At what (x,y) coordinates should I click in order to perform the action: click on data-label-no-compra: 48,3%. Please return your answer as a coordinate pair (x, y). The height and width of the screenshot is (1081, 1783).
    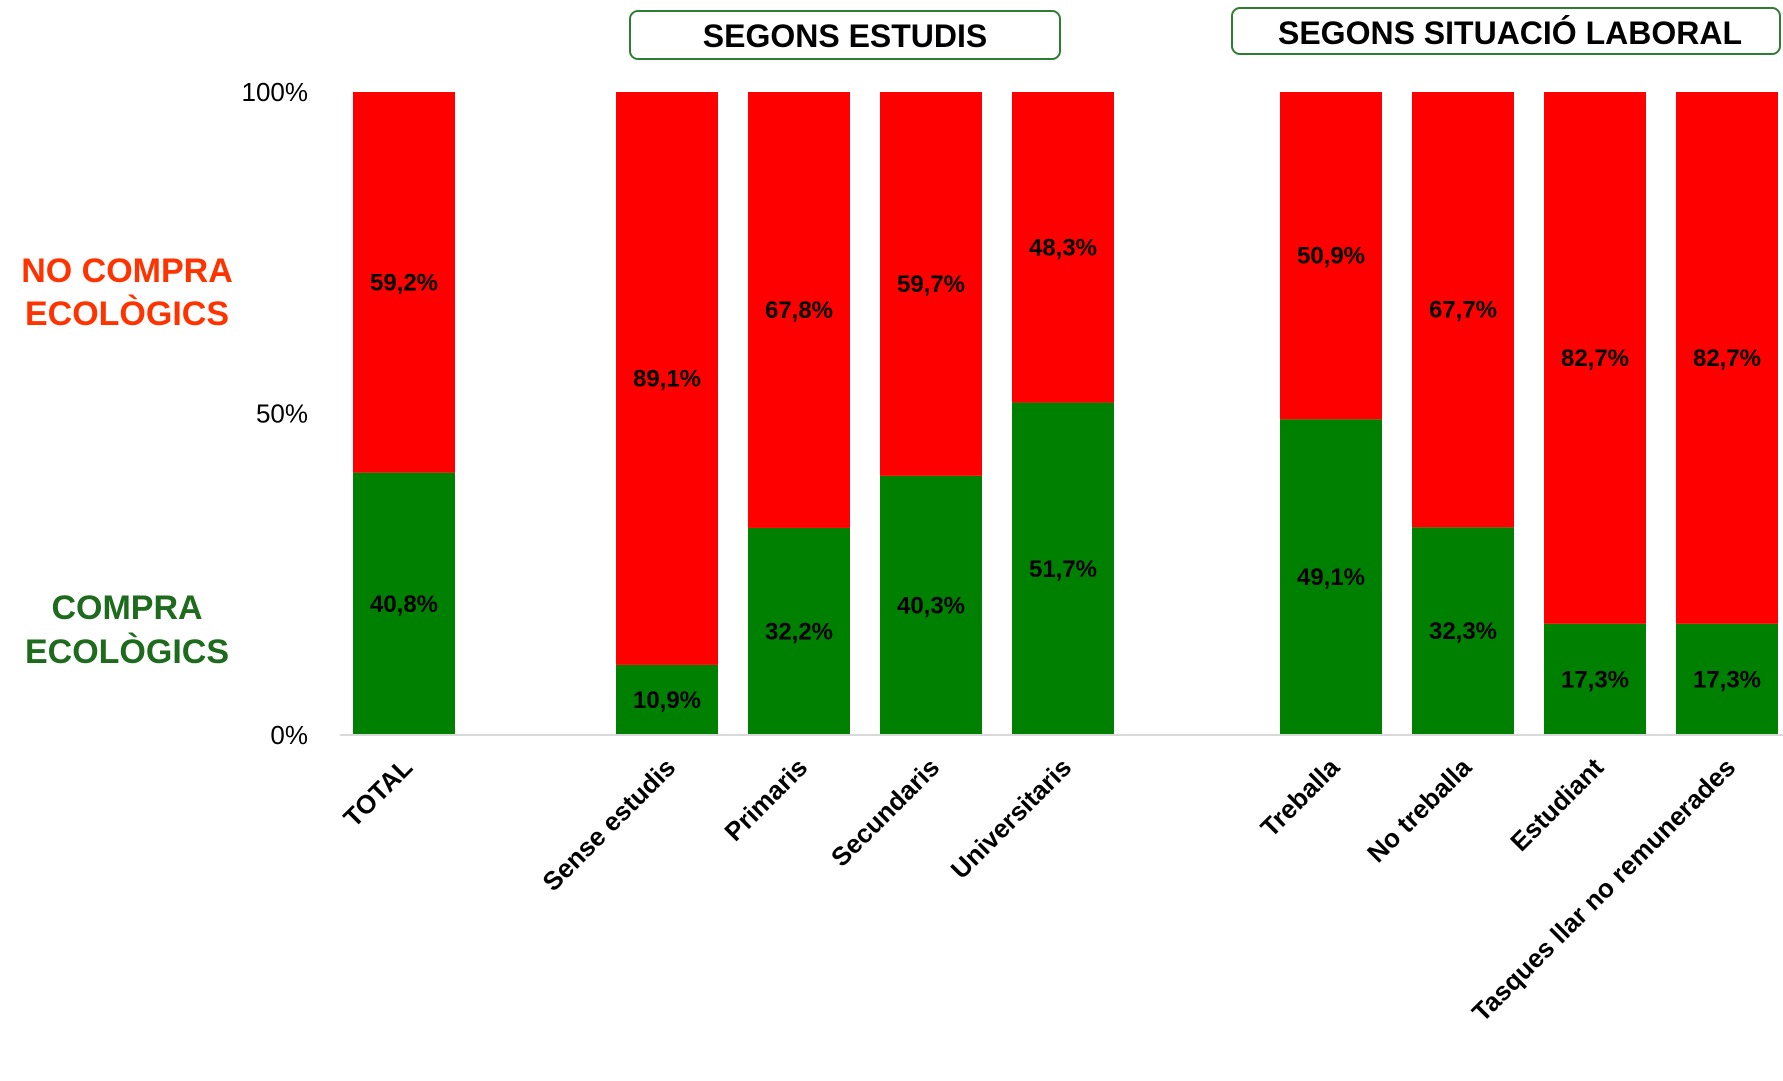
    Looking at the image, I should click on (1063, 247).